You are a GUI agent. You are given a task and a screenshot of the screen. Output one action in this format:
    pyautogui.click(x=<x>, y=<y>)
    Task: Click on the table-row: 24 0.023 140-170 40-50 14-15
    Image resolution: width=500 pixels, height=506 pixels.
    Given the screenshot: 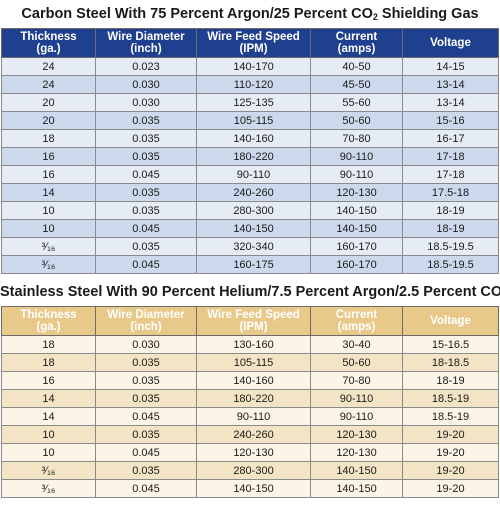 What is the action you would take?
    pyautogui.click(x=250, y=66)
    